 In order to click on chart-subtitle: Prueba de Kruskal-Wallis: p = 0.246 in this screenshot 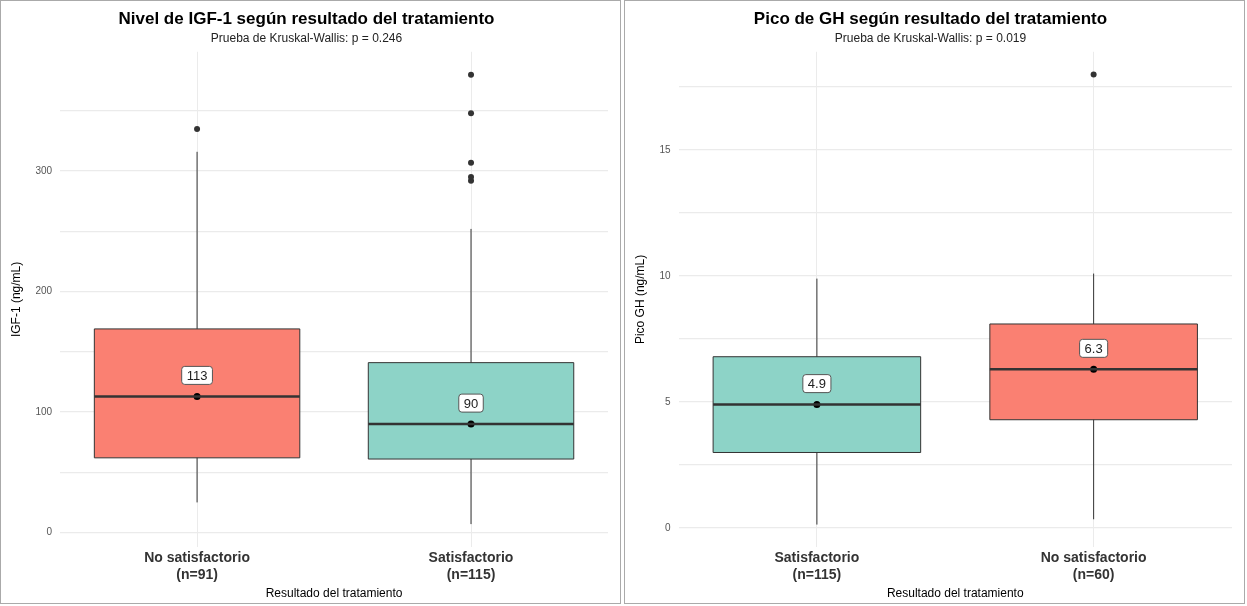, I will do `click(306, 37)`.